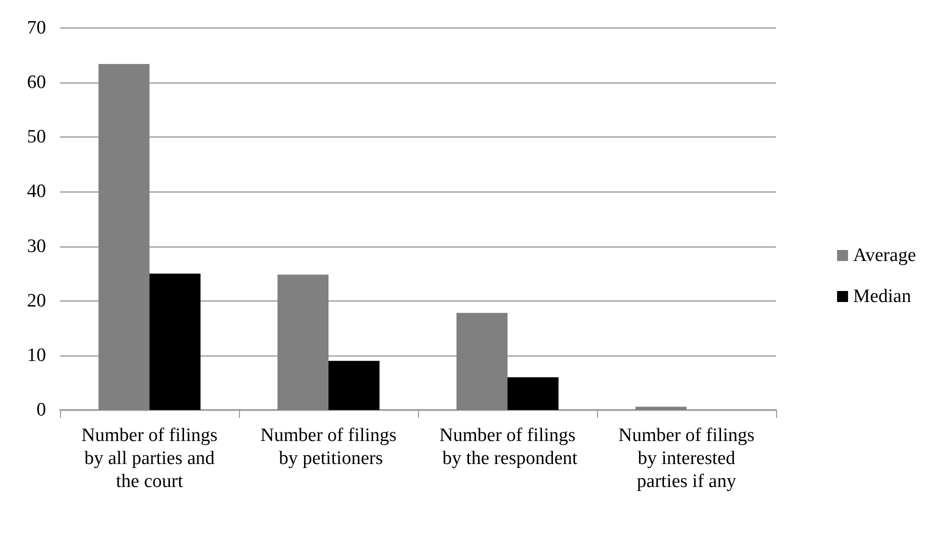  I want to click on legend-label: Median, so click(882, 296).